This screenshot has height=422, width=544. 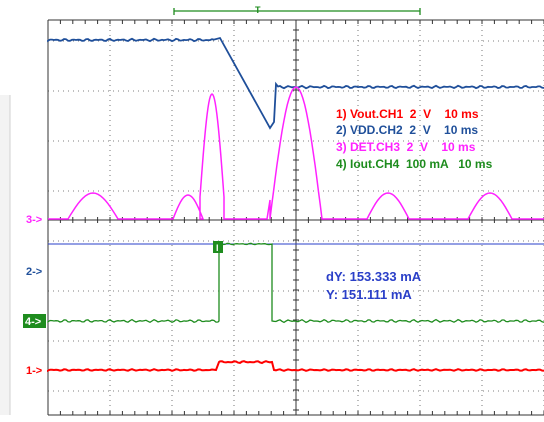 What do you see at coordinates (297, 11) in the screenshot?
I see `trigger-bracket` at bounding box center [297, 11].